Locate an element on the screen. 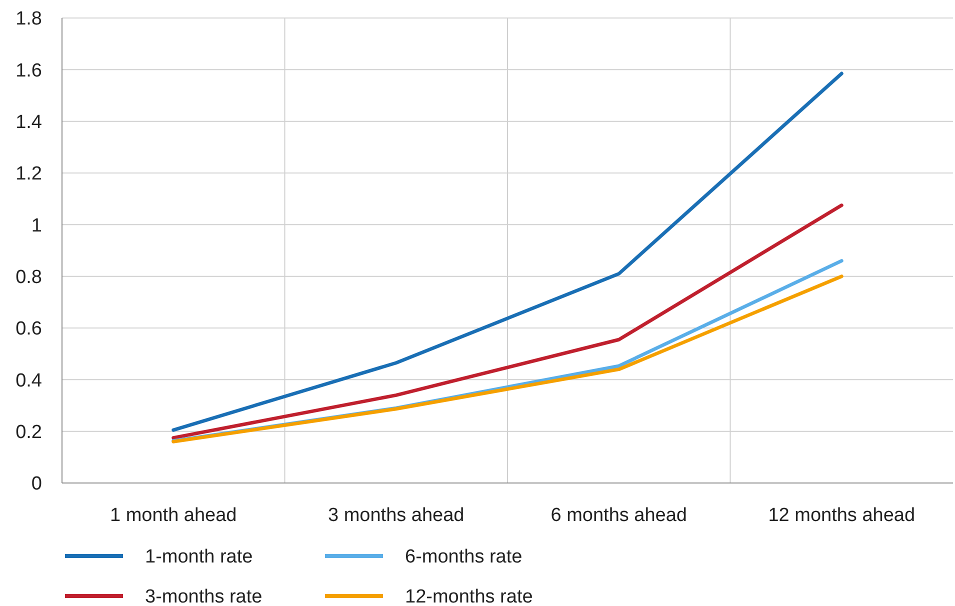  legend-label: 12-months rate is located at coordinates (469, 596).